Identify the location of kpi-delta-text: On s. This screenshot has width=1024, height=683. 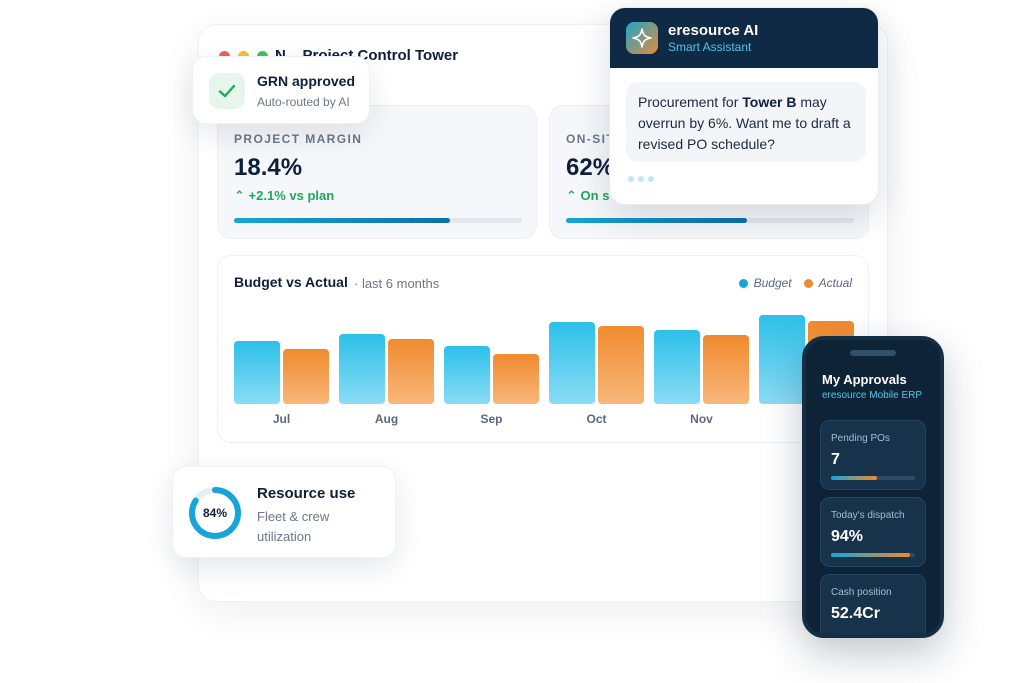
(595, 195).